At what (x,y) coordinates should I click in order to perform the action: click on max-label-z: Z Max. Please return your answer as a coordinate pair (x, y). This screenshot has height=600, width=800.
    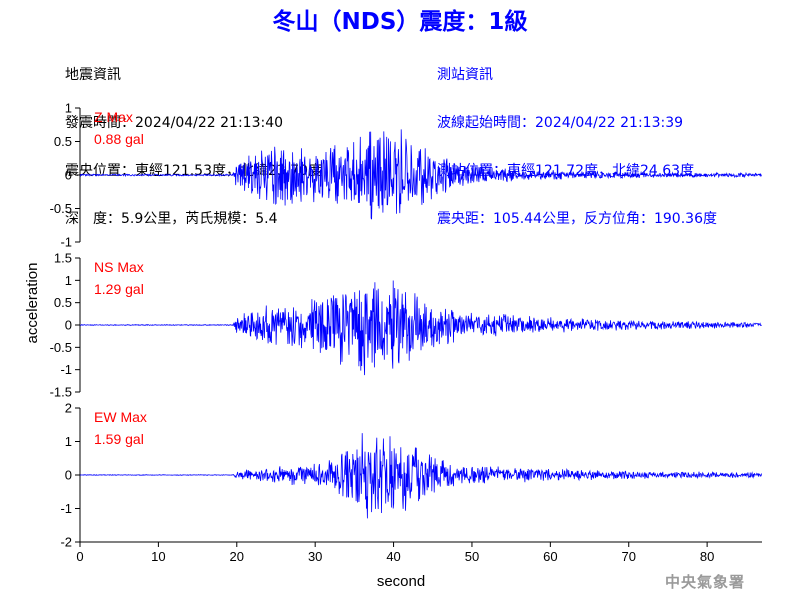
    Looking at the image, I should click on (113, 117).